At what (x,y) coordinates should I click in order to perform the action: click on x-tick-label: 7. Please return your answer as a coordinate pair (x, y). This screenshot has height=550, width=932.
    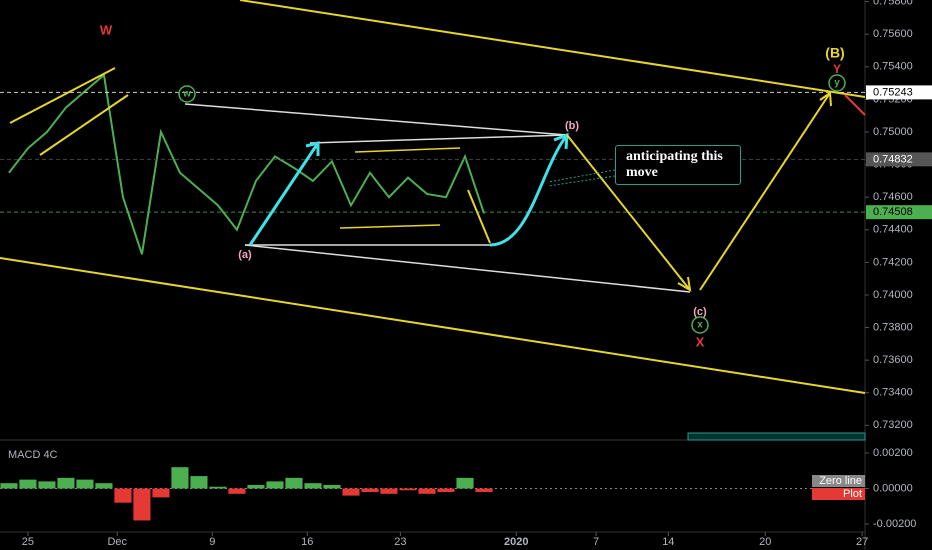
    Looking at the image, I should click on (596, 542).